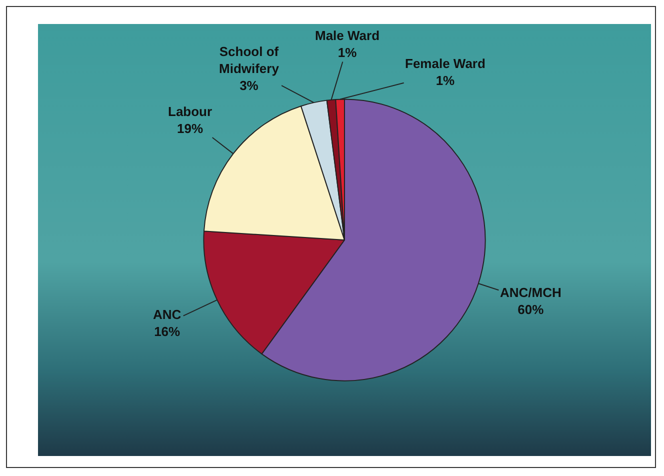 The image size is (664, 476). What do you see at coordinates (445, 63) in the screenshot?
I see `slice-label: Female Ward` at bounding box center [445, 63].